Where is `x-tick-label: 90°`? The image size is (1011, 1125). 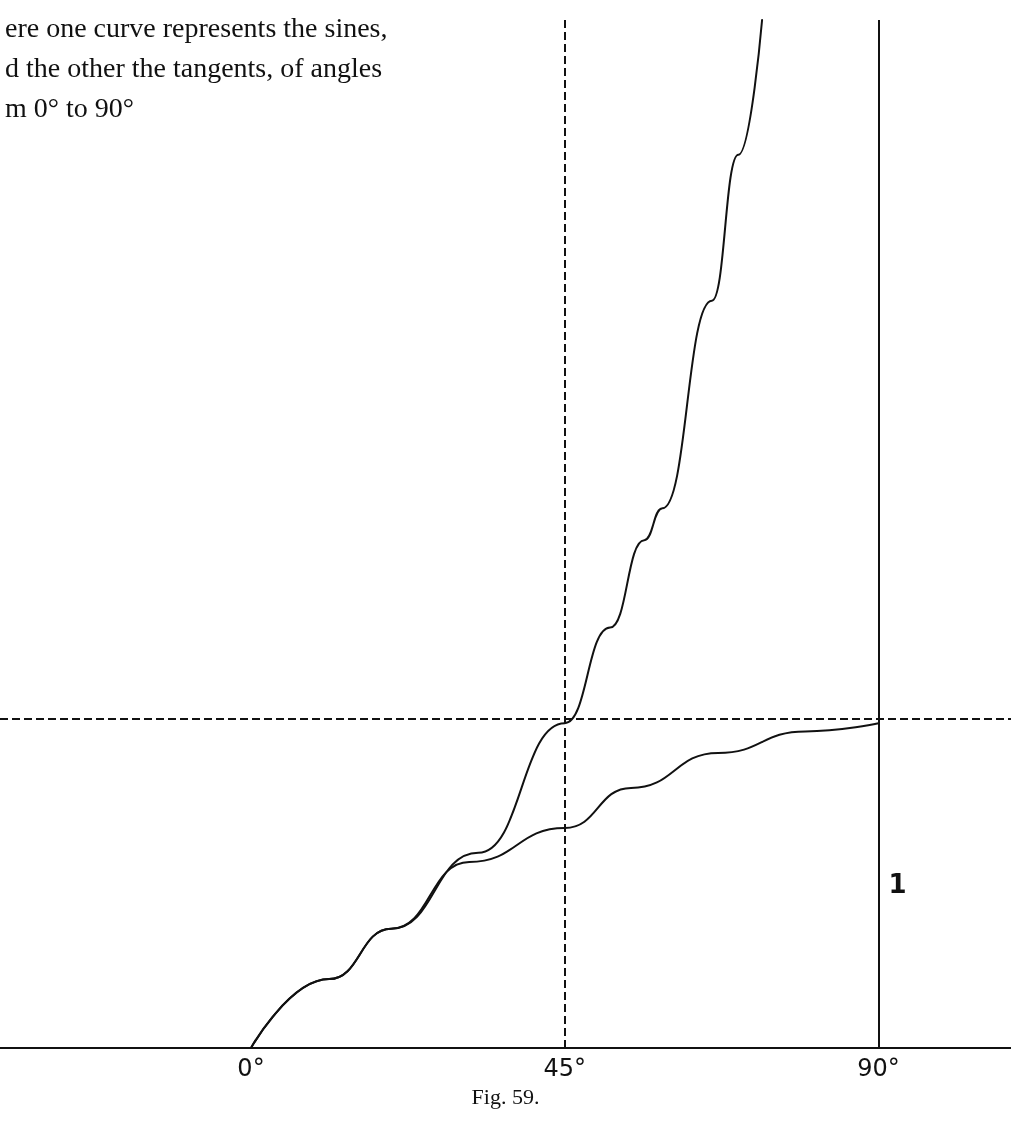 x-tick-label: 90° is located at coordinates (878, 1068).